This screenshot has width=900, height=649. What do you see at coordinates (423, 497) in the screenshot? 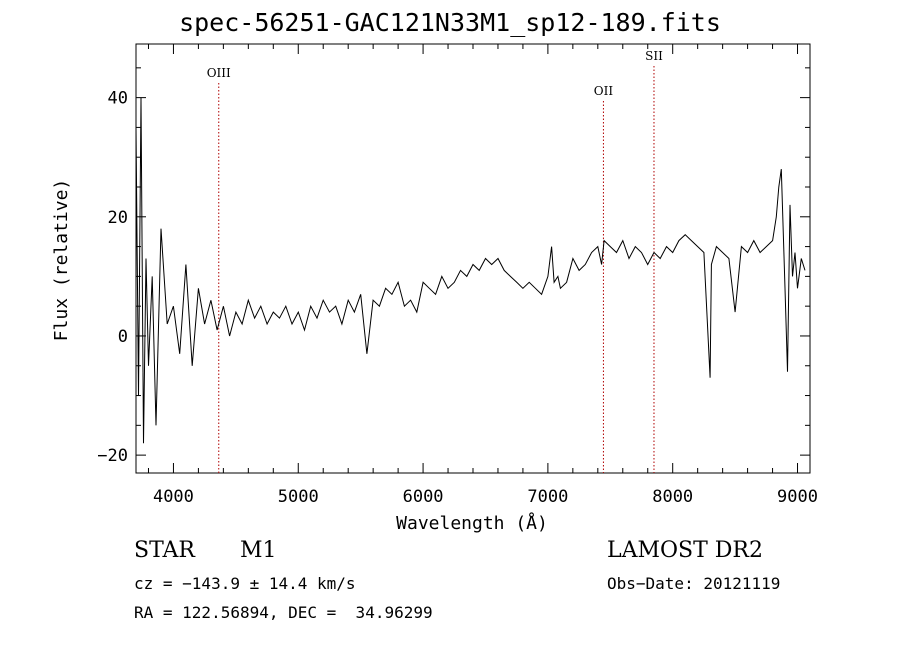
I see `x-tick-label: 6000` at bounding box center [423, 497].